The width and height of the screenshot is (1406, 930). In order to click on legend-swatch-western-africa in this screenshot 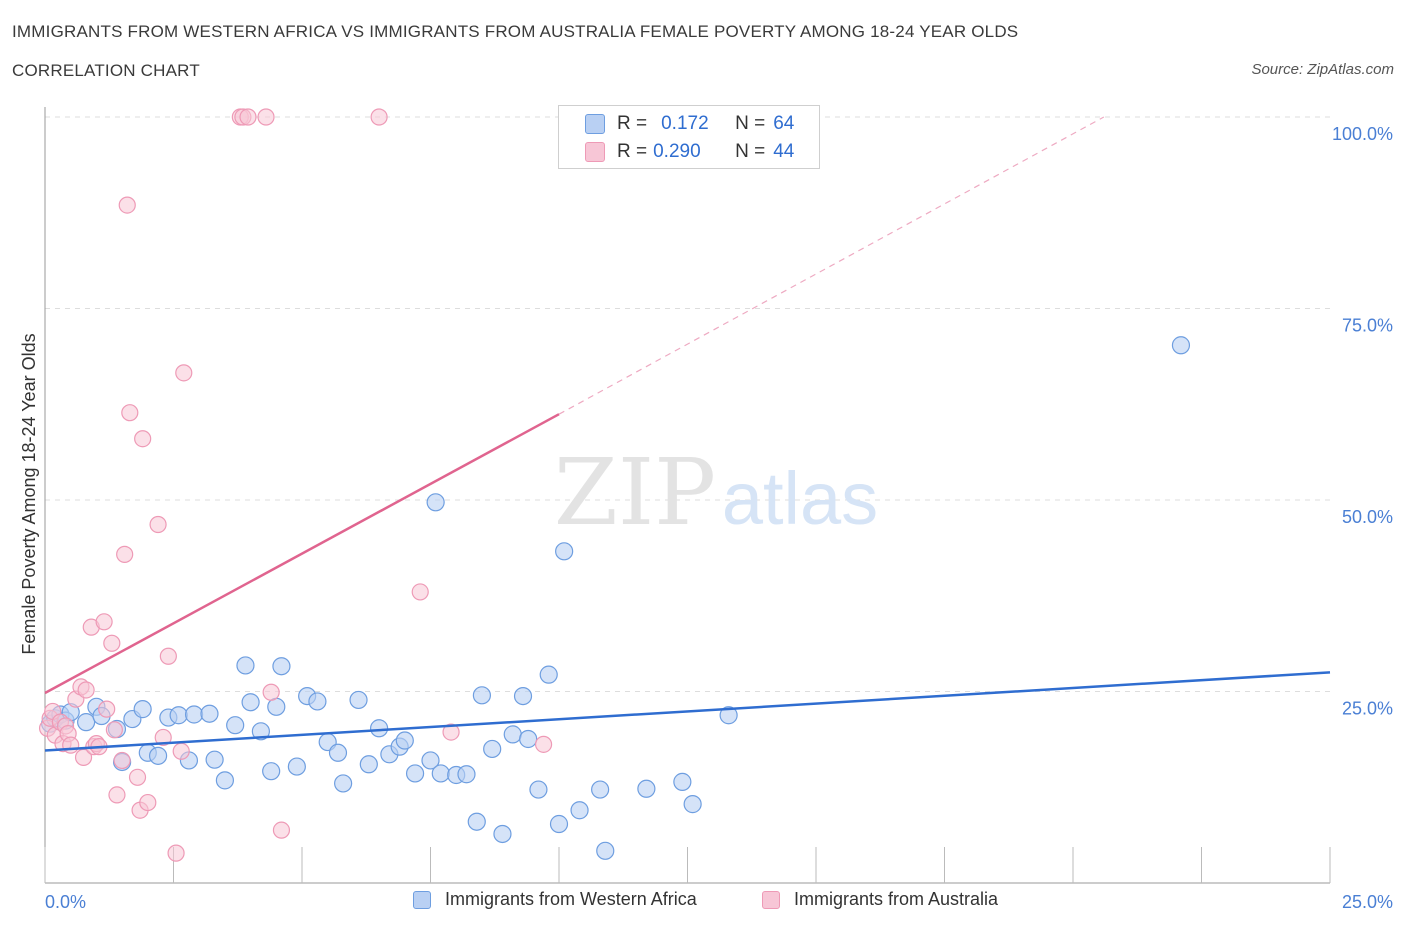, I will do `click(422, 899)`.